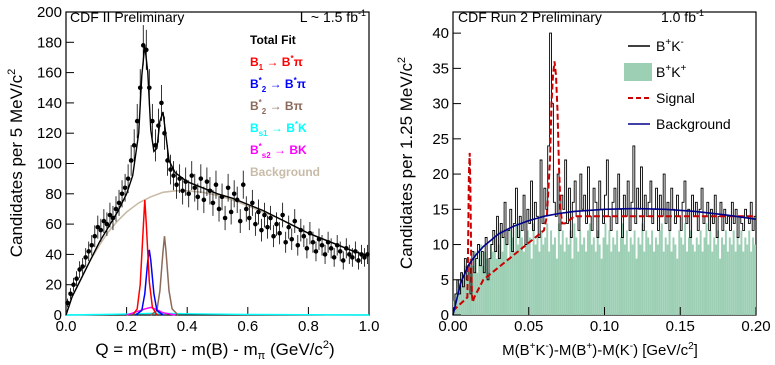 The width and height of the screenshot is (775, 365). What do you see at coordinates (440, 68) in the screenshot?
I see `right-ytick-label-35: 35` at bounding box center [440, 68].